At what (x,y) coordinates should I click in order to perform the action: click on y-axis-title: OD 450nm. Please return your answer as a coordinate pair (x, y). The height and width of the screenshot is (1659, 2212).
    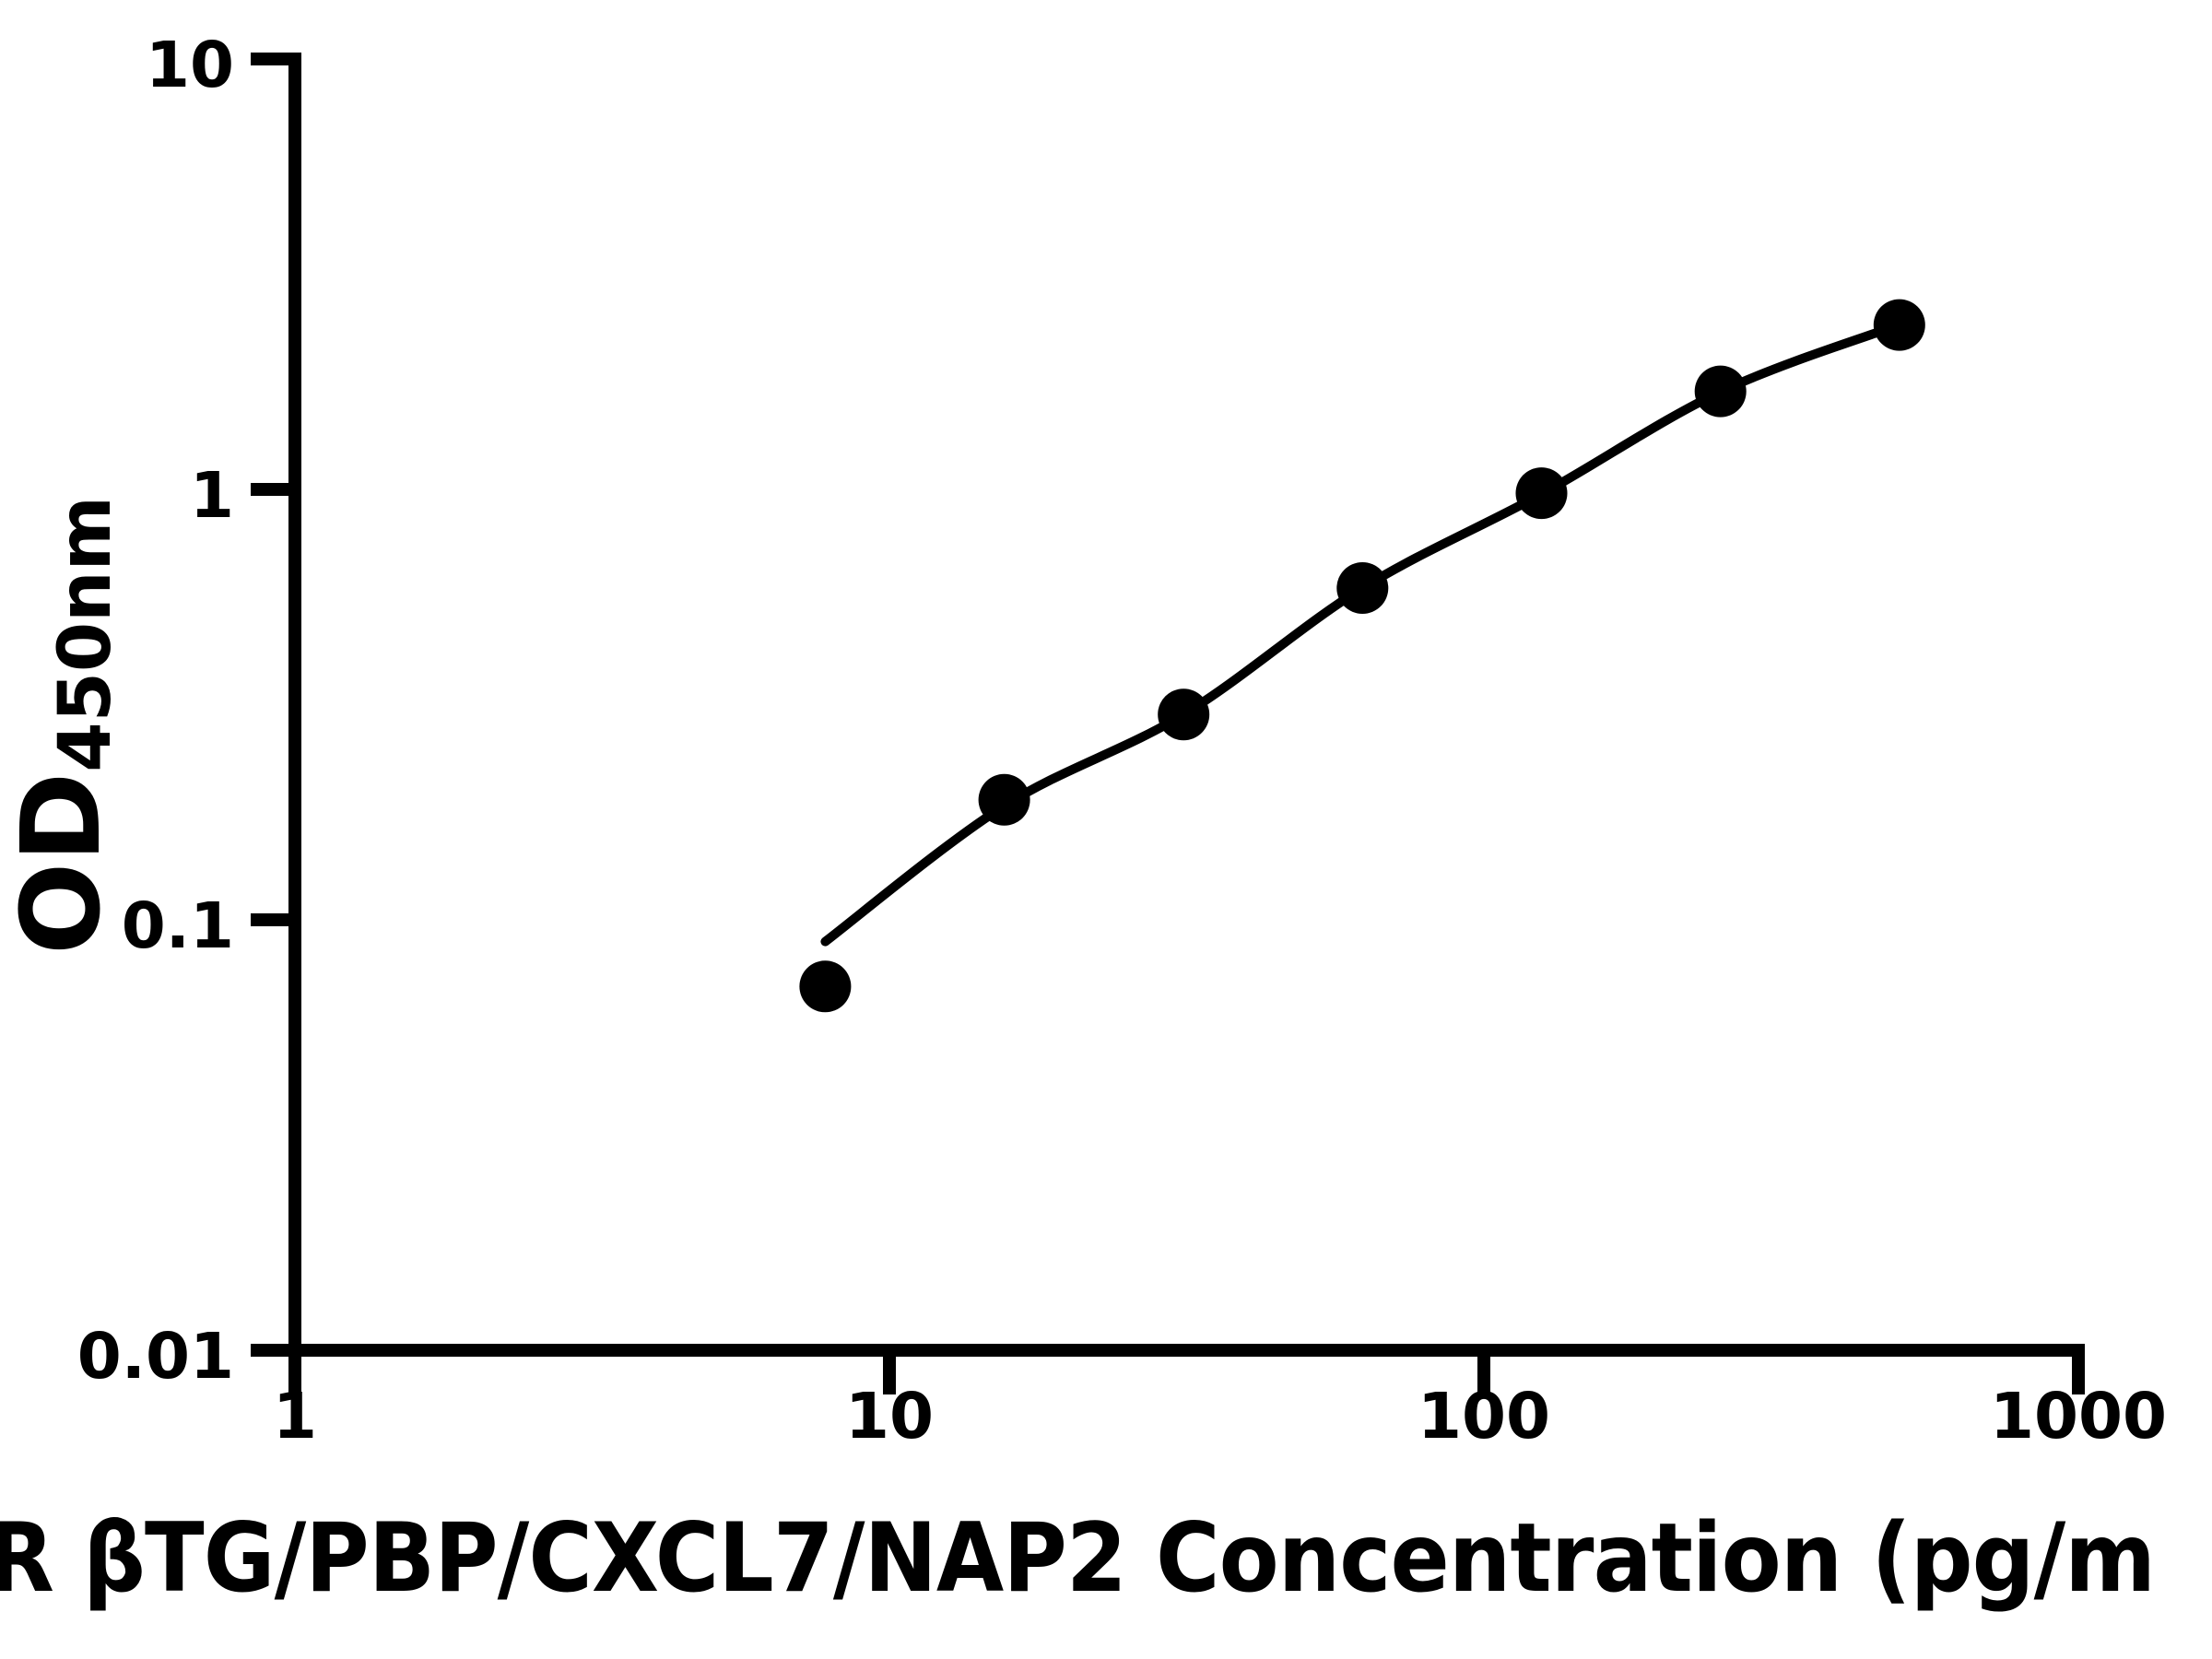
    Looking at the image, I should click on (64, 725).